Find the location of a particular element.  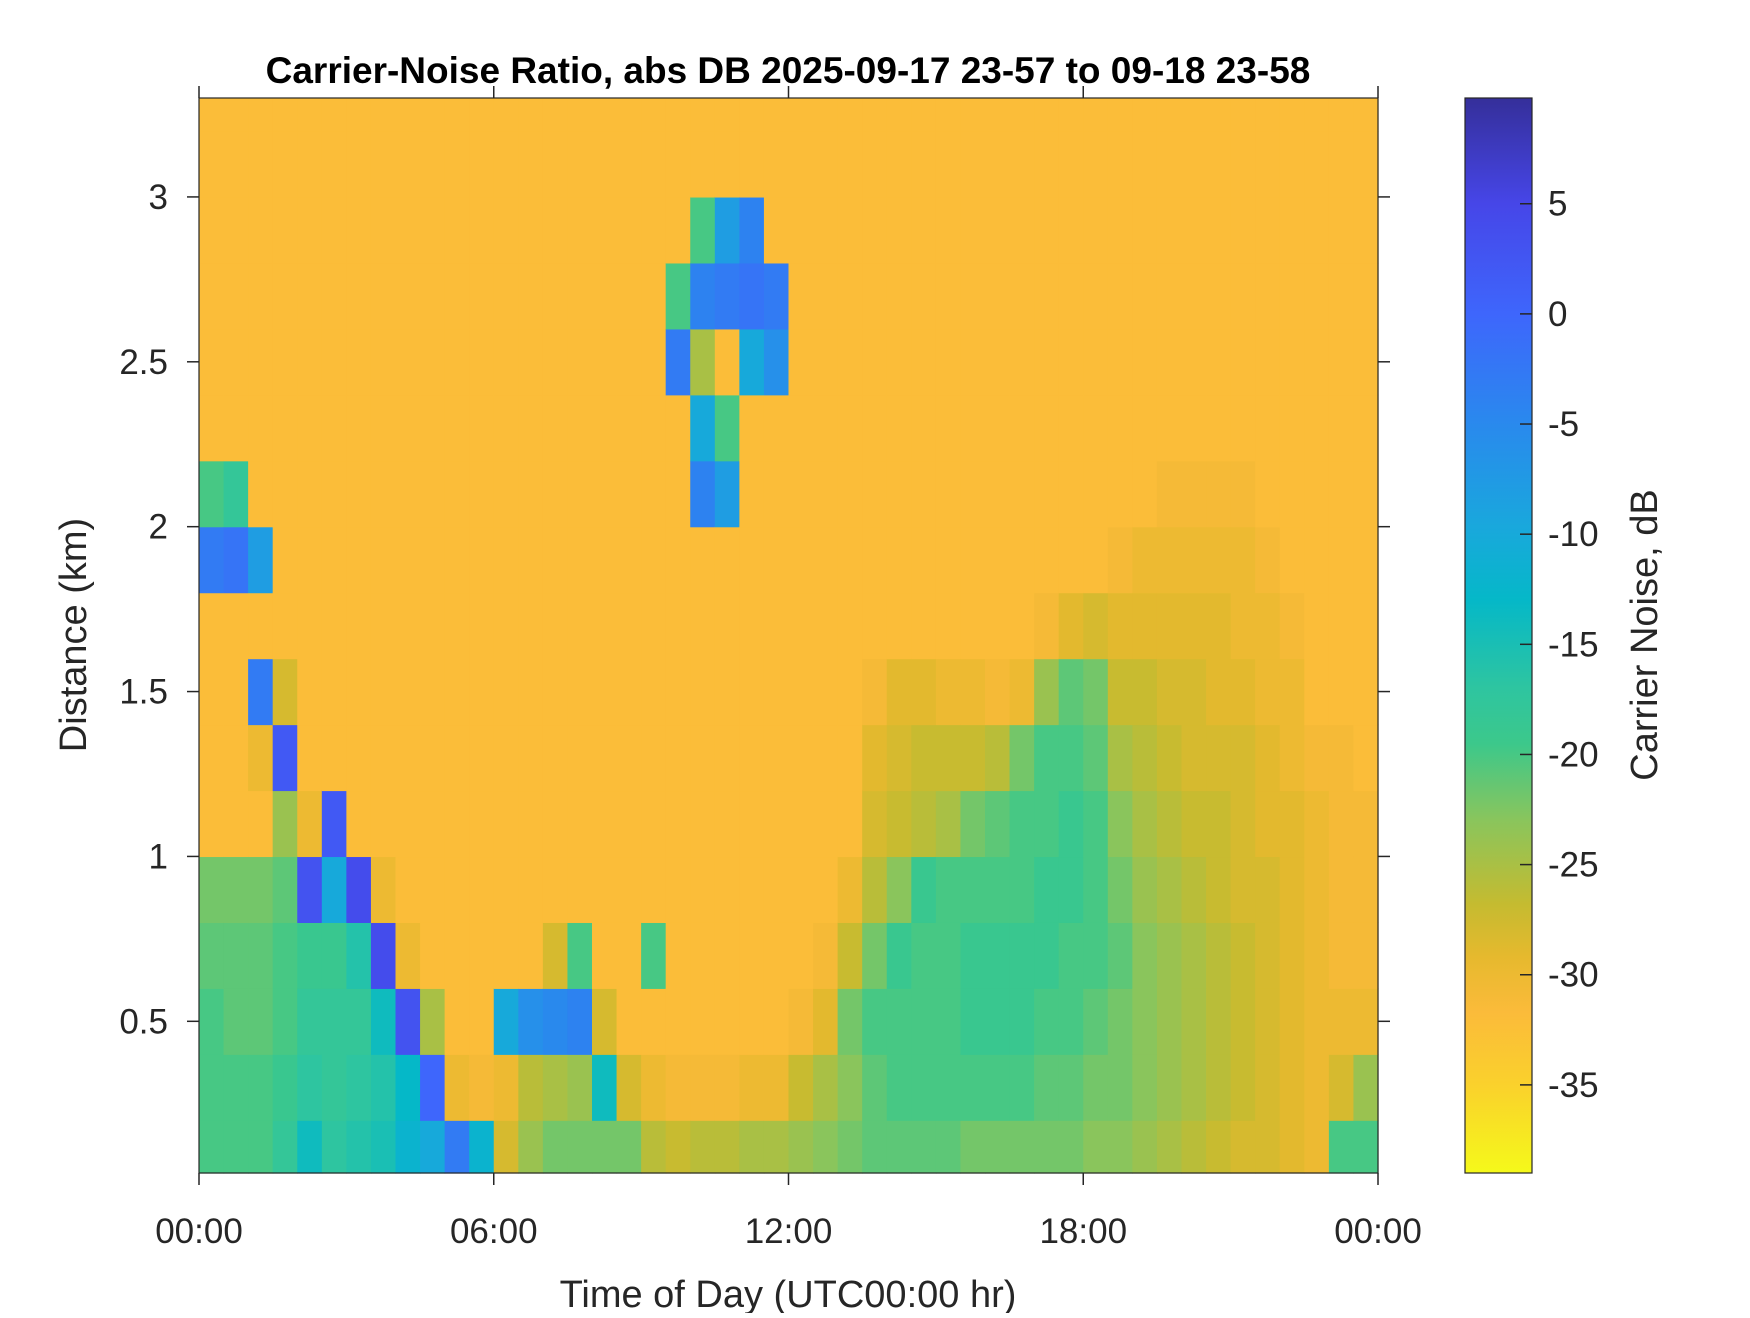

colorbar-tick-label: -35 is located at coordinates (1573, 1085).